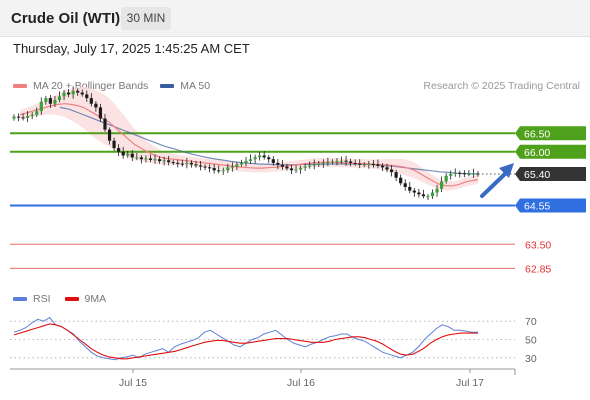 The height and width of the screenshot is (400, 590). What do you see at coordinates (167, 86) in the screenshot?
I see `ma50-swatch` at bounding box center [167, 86].